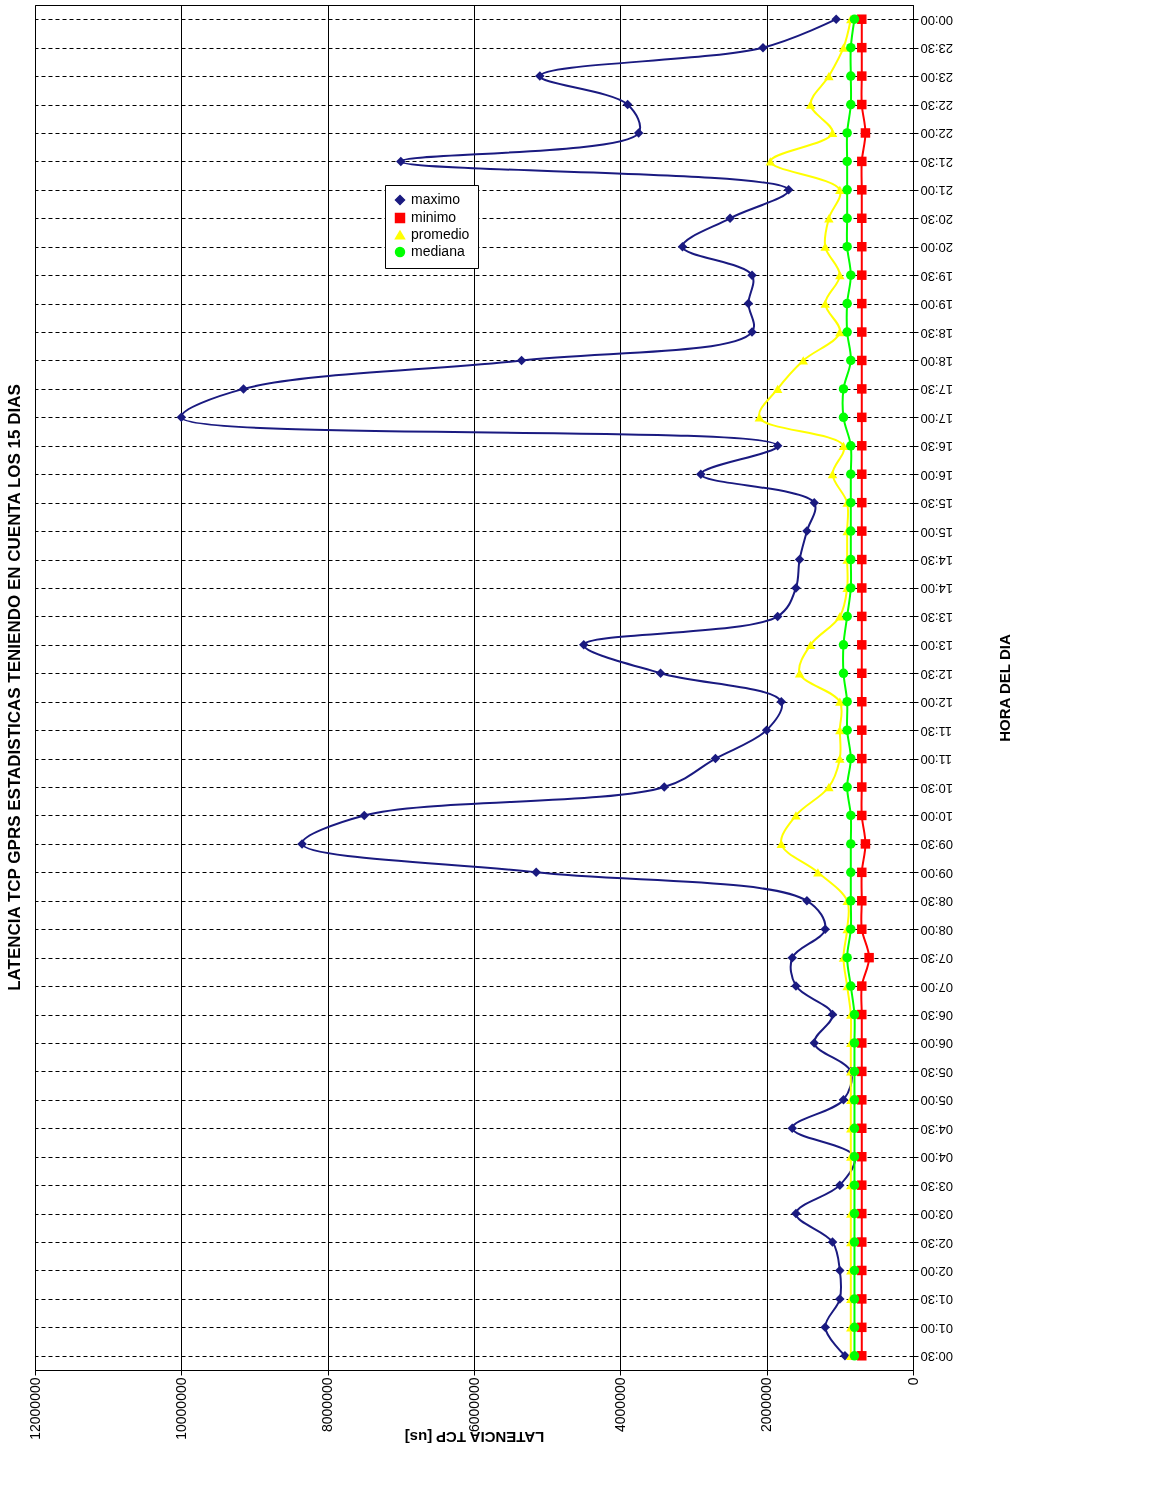  What do you see at coordinates (434, 217) in the screenshot?
I see `legend-label: minimo` at bounding box center [434, 217].